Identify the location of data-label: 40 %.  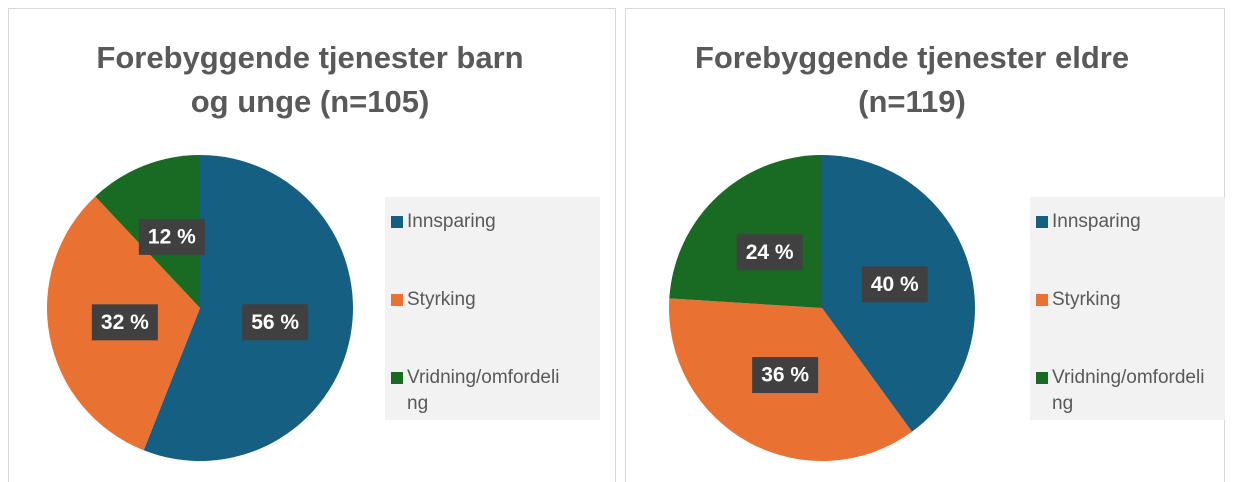
(895, 284).